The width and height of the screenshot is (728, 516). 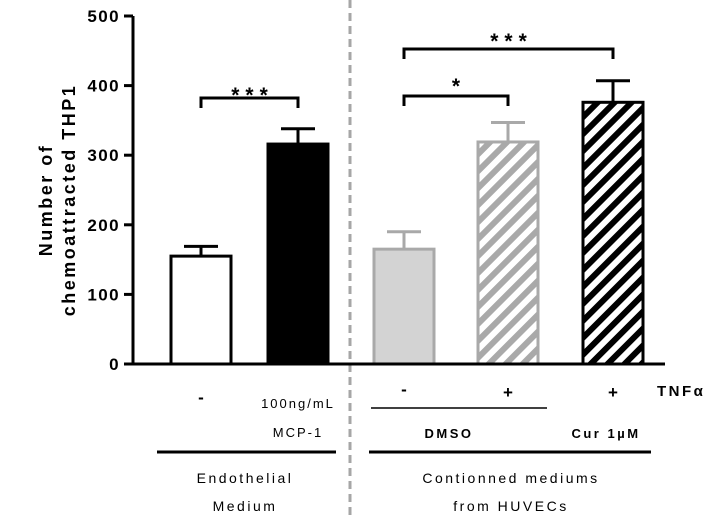 What do you see at coordinates (103, 155) in the screenshot?
I see `y-tick-label-300: 300` at bounding box center [103, 155].